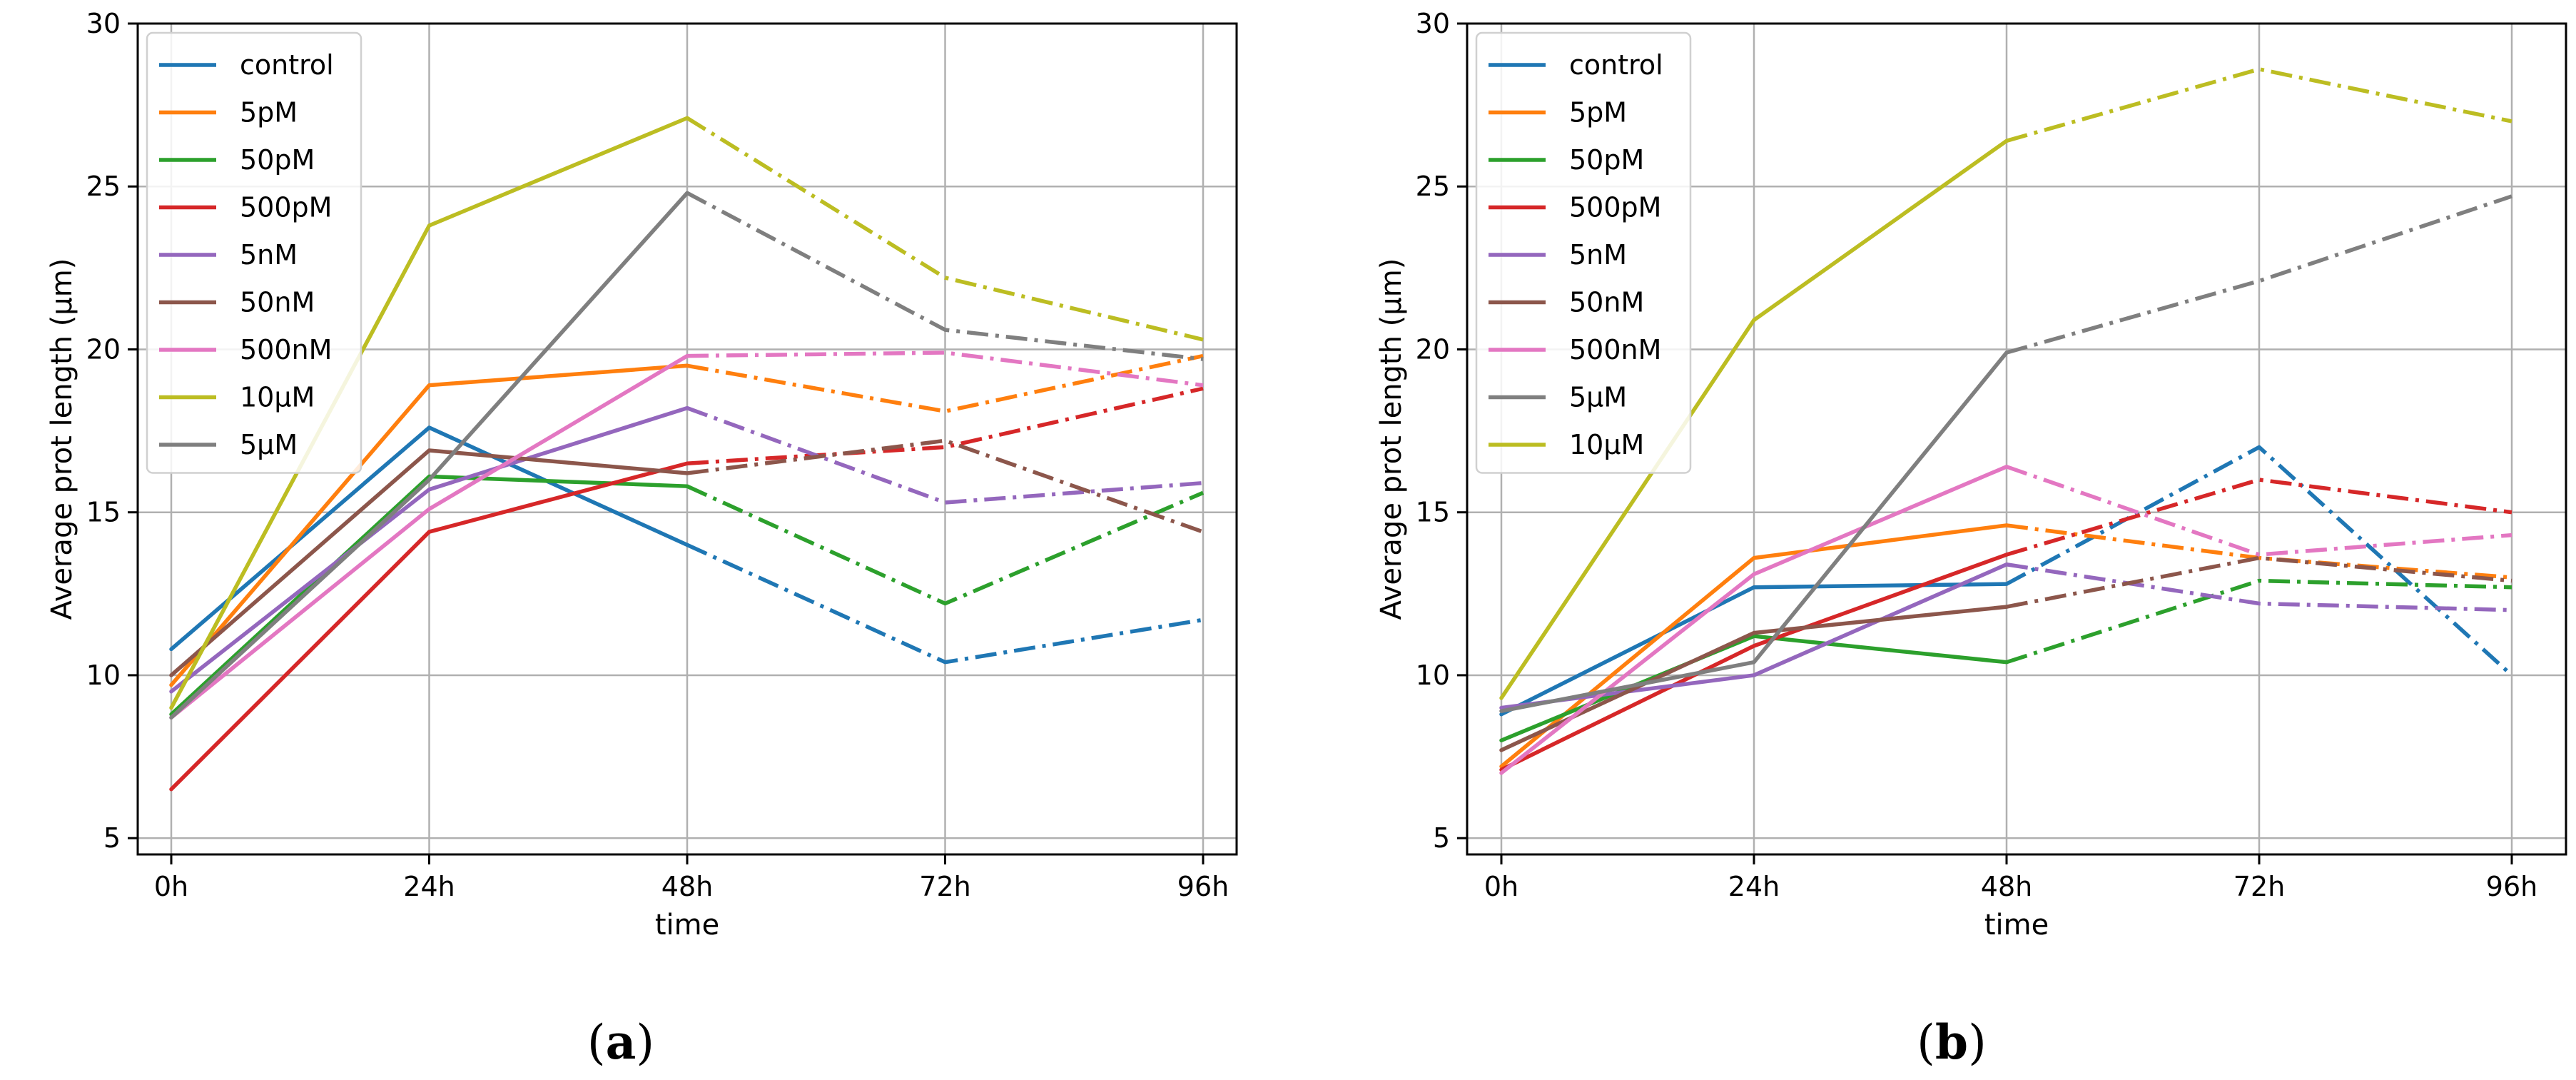  I want to click on panel-label-letter: b, so click(1951, 1042).